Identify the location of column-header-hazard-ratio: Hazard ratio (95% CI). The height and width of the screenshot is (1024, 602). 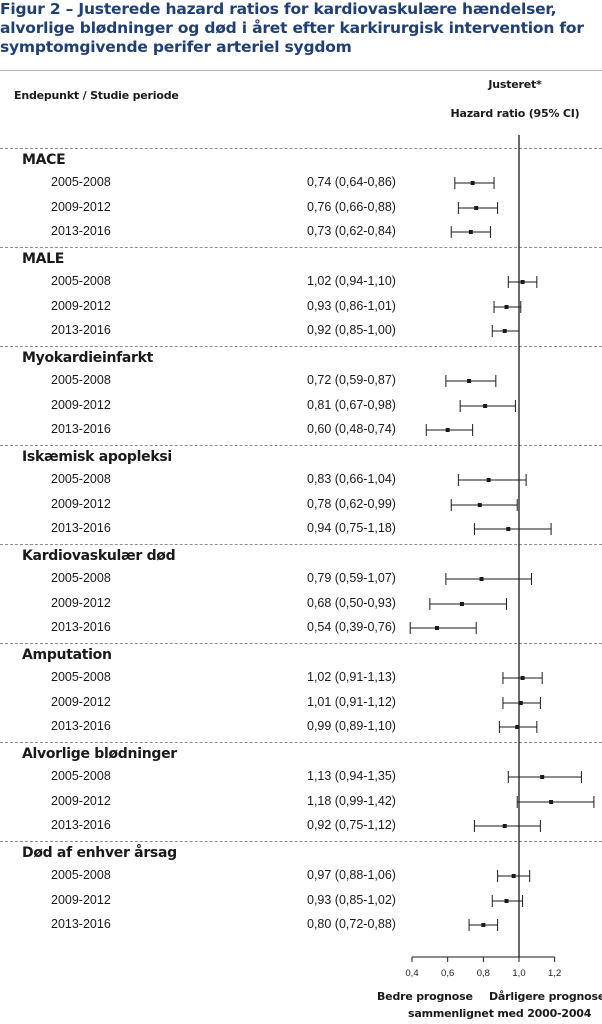
(515, 113).